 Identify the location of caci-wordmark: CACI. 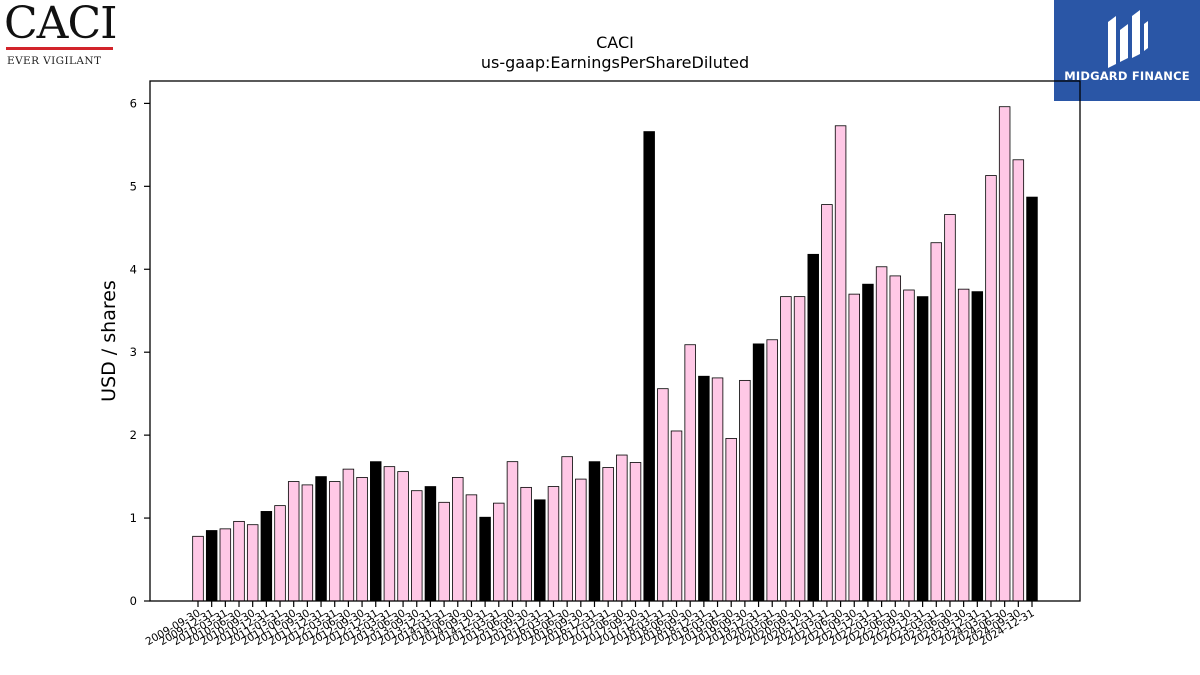
(61, 24).